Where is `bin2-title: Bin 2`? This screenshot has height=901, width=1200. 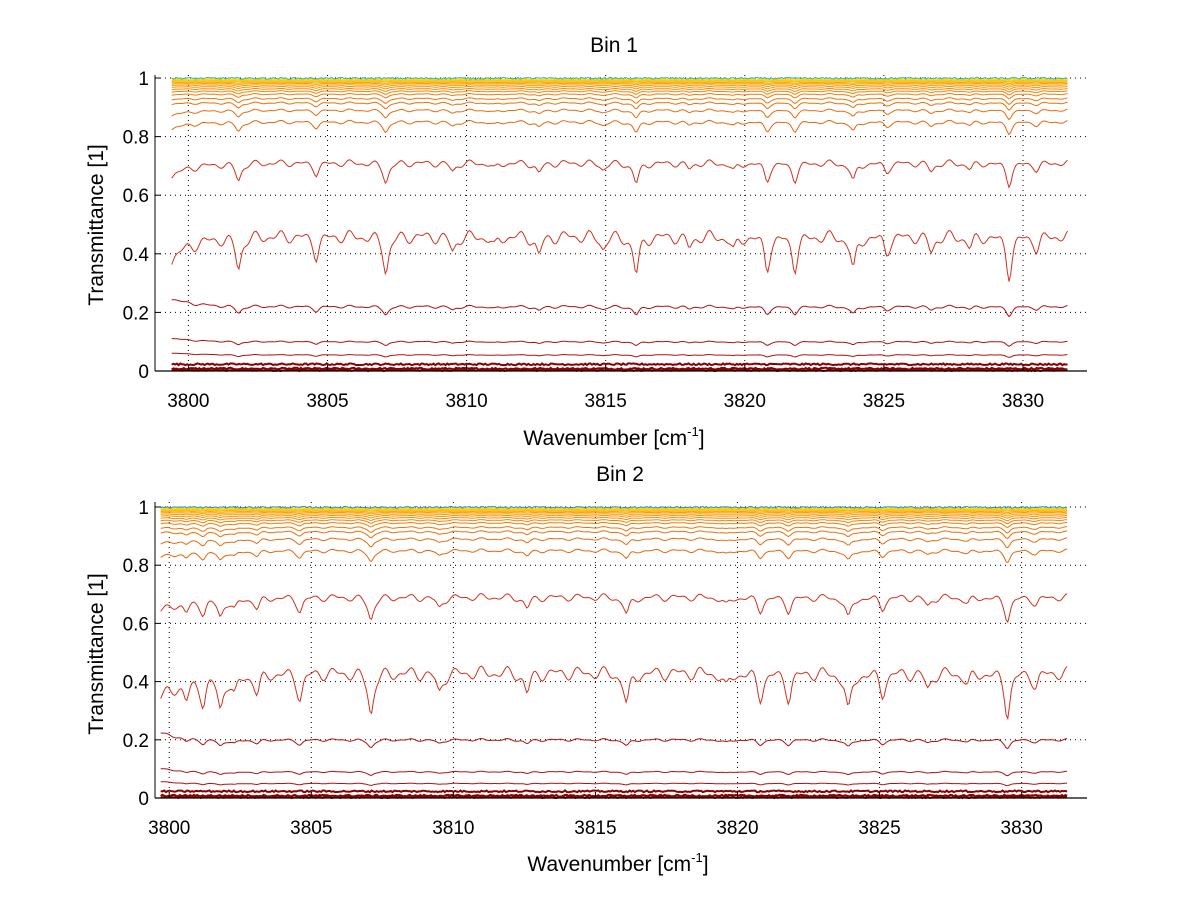
bin2-title: Bin 2 is located at coordinates (620, 474).